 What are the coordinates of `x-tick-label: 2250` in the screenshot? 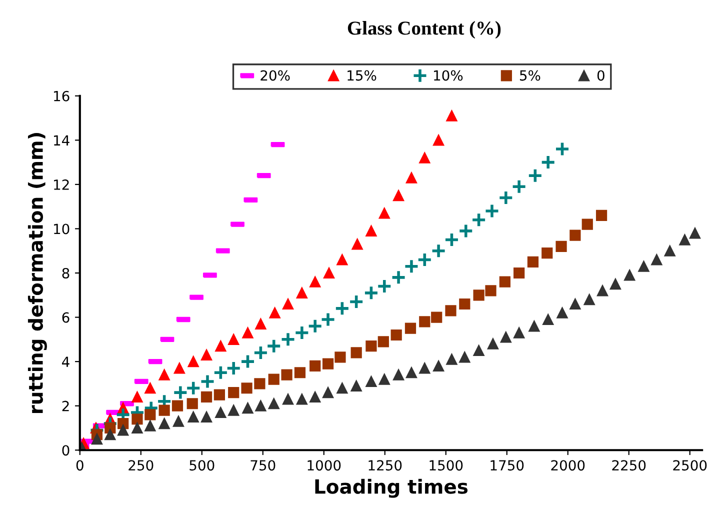 It's located at (629, 465).